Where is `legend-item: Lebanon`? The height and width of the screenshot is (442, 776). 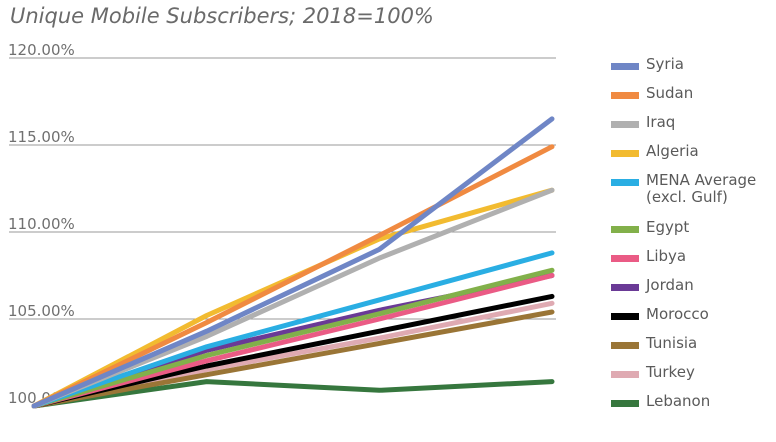
legend-item: Lebanon is located at coordinates (693, 404).